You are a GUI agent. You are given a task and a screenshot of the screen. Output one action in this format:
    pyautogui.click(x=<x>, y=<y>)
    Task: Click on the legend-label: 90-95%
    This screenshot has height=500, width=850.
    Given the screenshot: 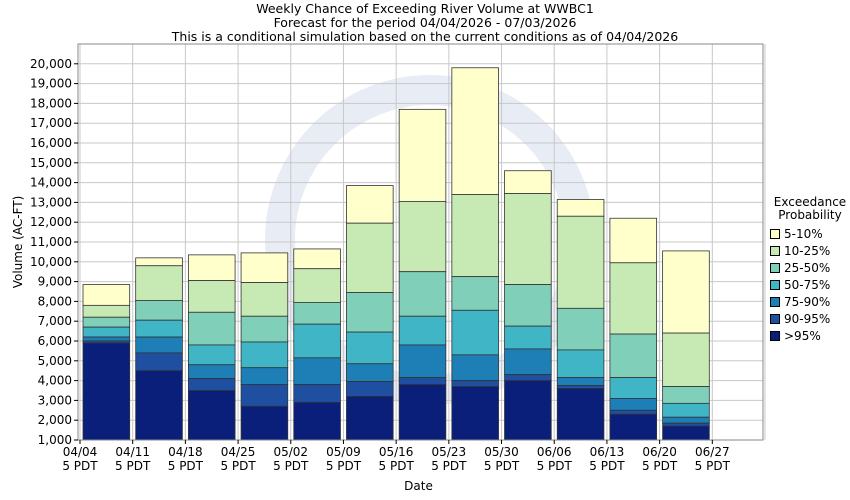 What is the action you would take?
    pyautogui.click(x=807, y=318)
    